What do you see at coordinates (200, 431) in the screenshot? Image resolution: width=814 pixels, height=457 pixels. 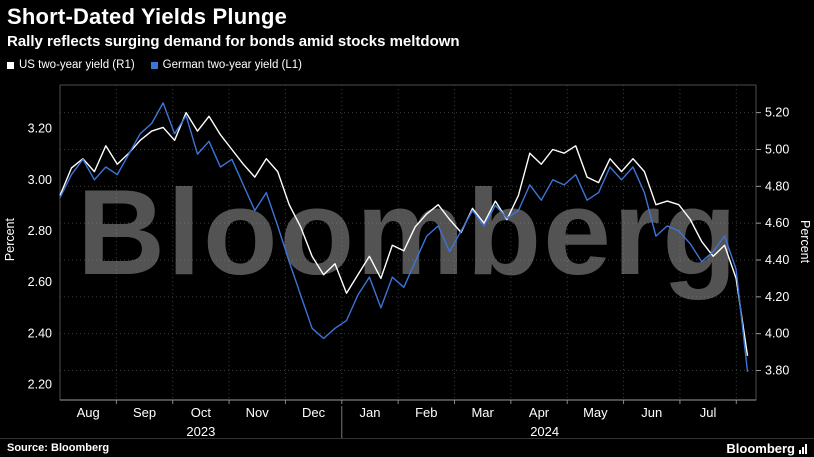 I see `x-axis-year-label: 2023` at bounding box center [200, 431].